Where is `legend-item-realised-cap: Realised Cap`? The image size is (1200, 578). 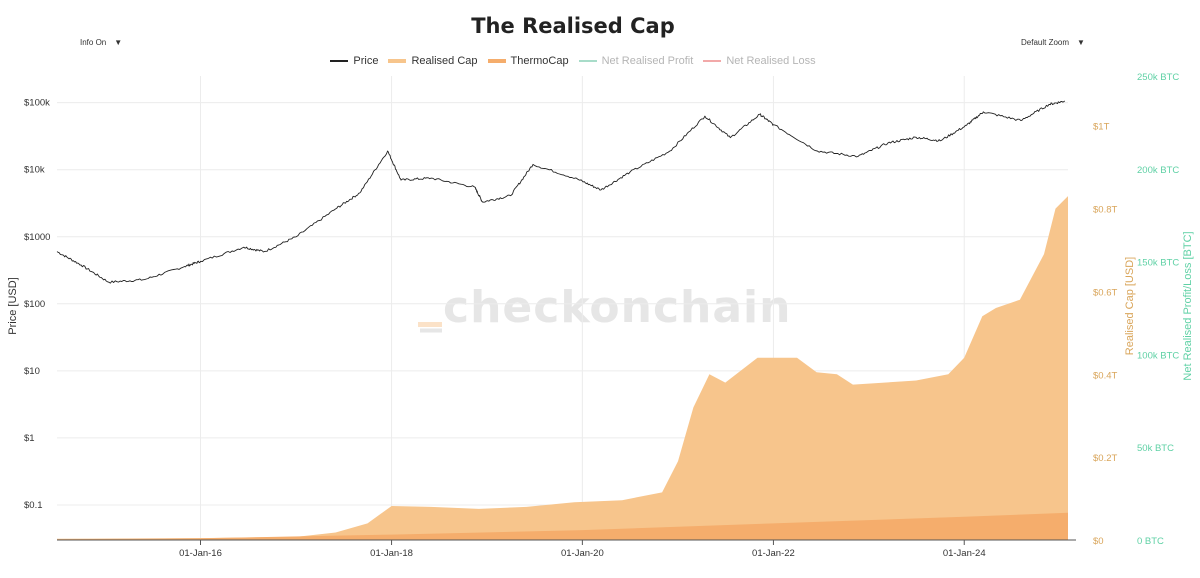
legend-item-realised-cap: Realised Cap is located at coordinates (433, 61).